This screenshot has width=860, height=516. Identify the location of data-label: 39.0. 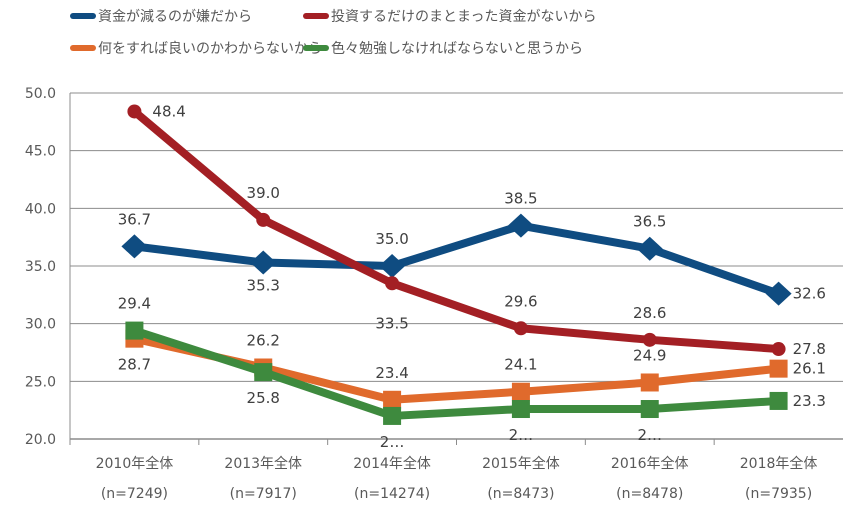
(263, 193).